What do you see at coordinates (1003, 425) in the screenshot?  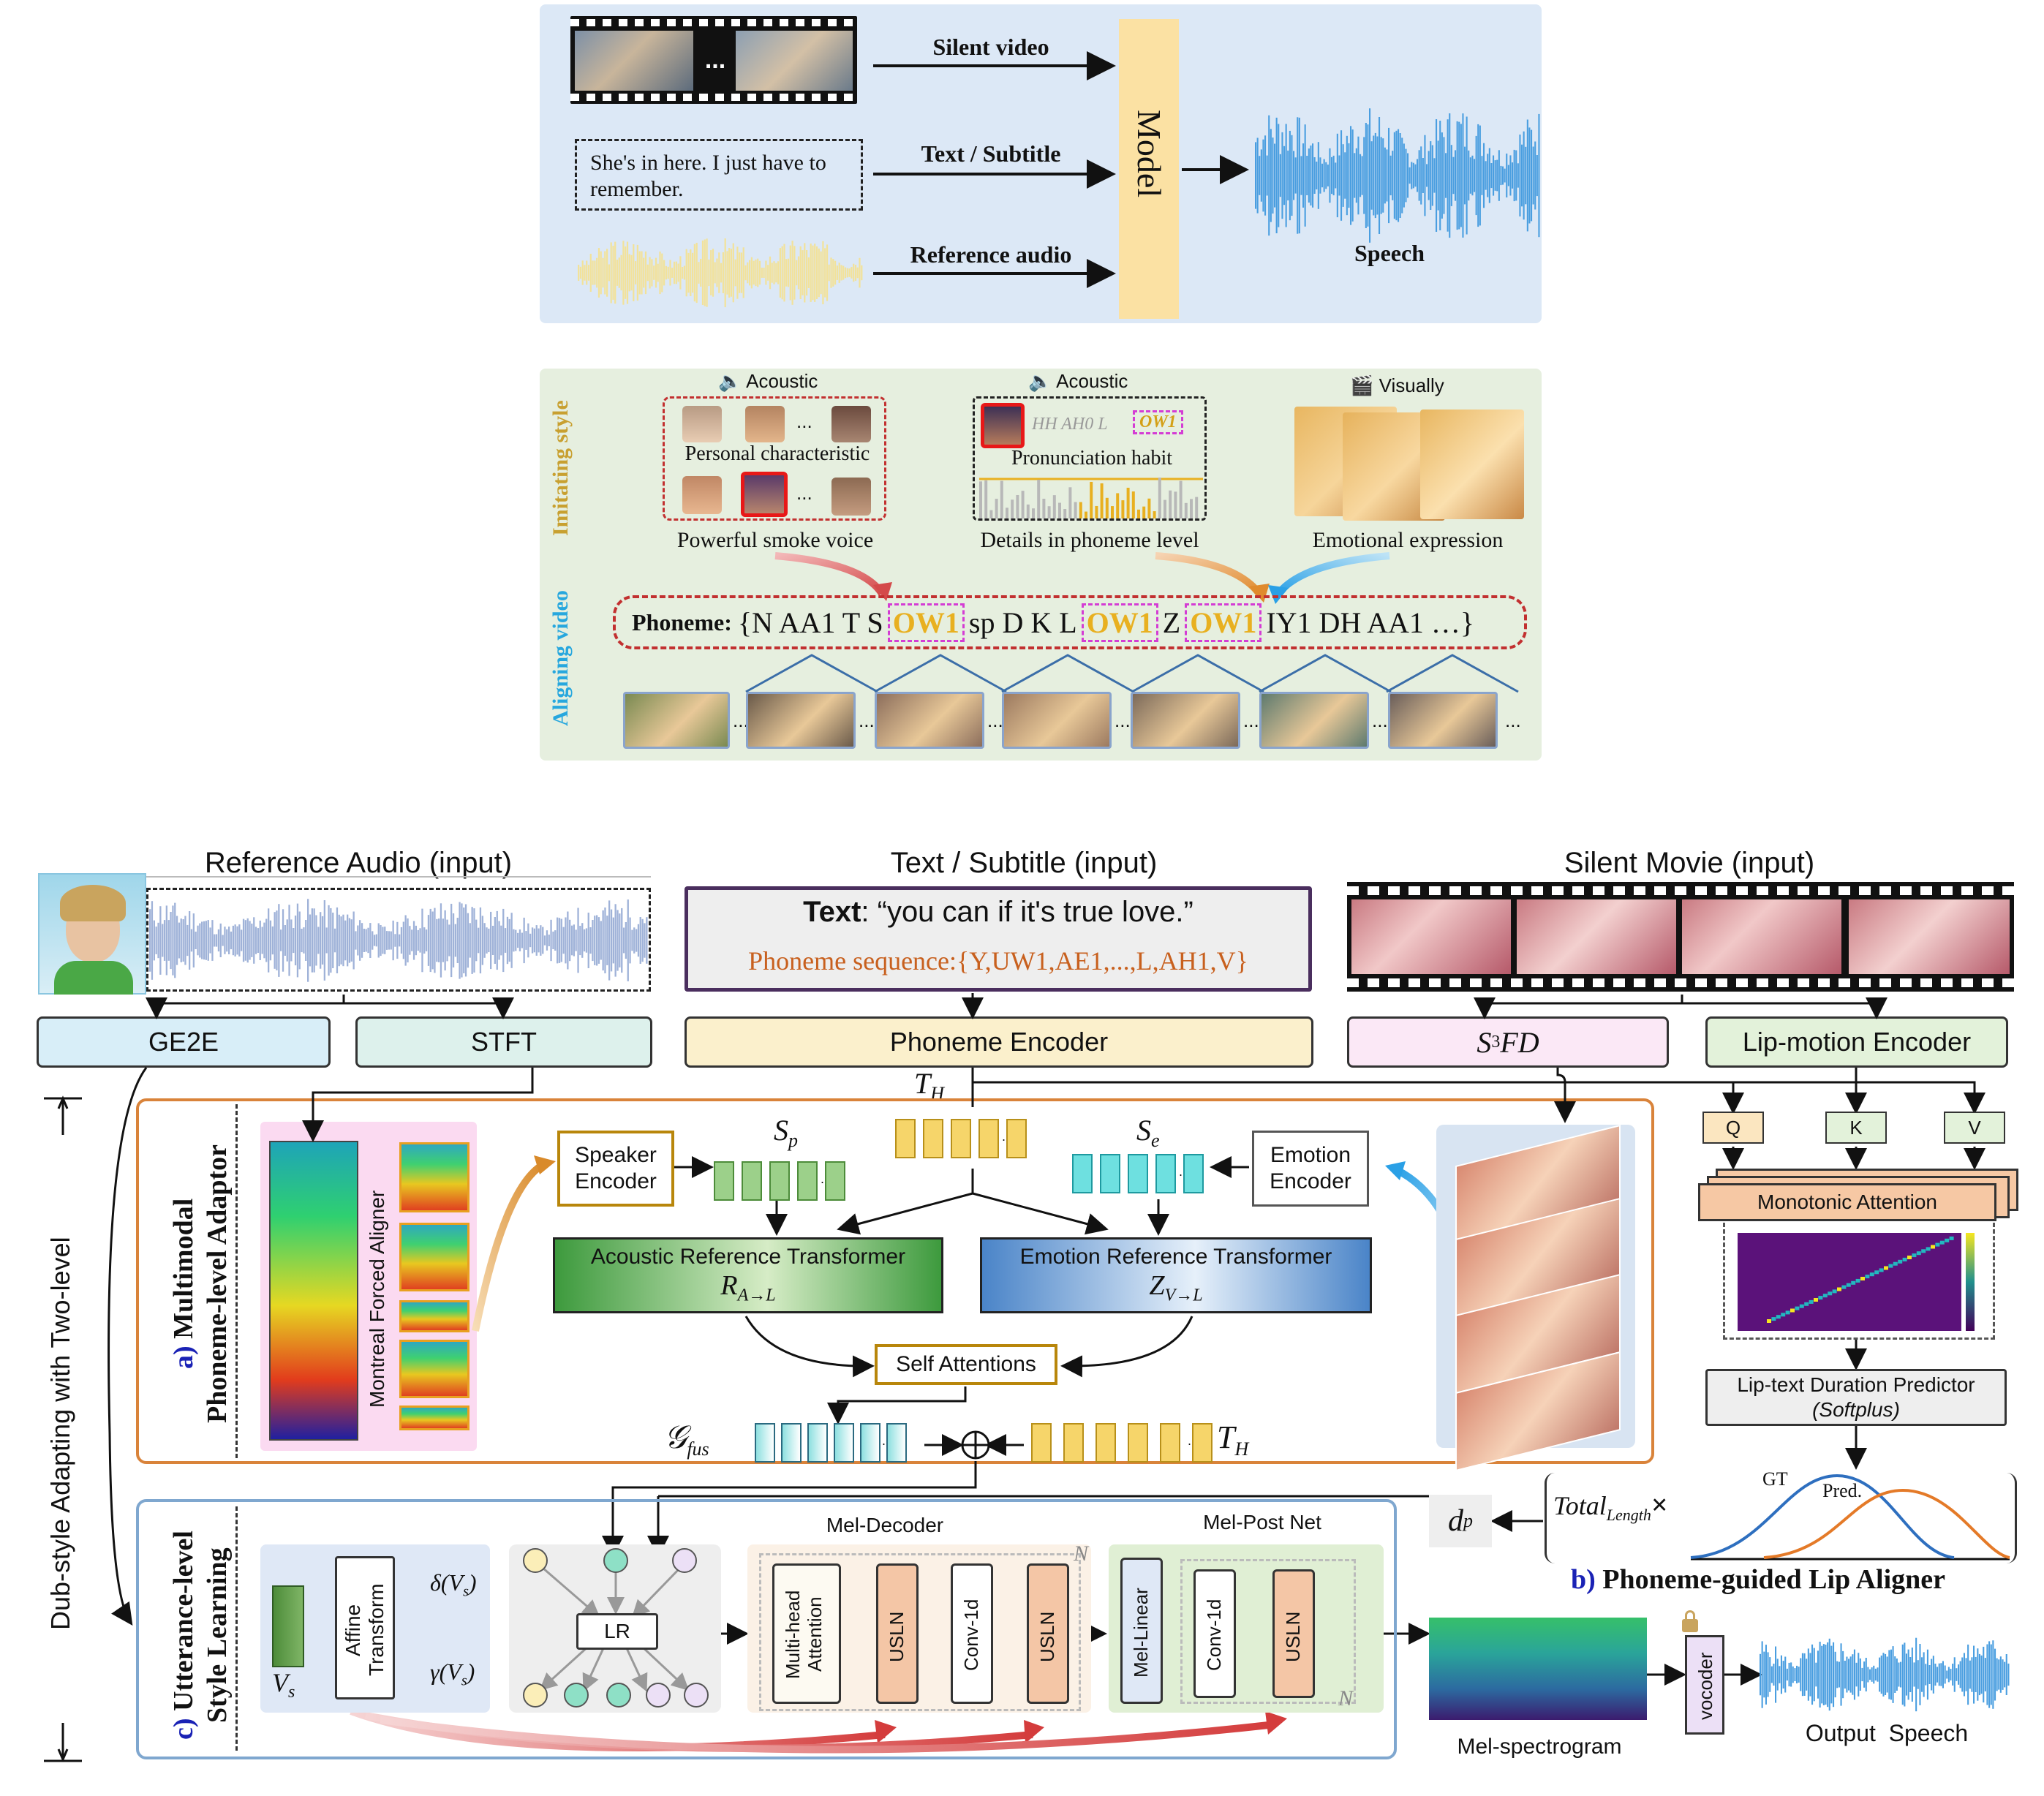 I see `pron-thumb` at bounding box center [1003, 425].